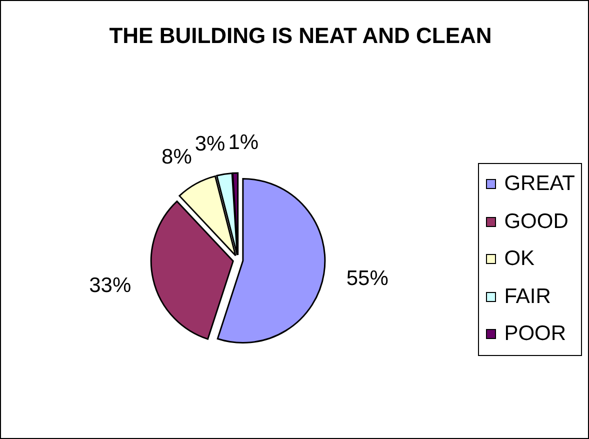 Image resolution: width=589 pixels, height=439 pixels. What do you see at coordinates (243, 142) in the screenshot?
I see `data-label: 1%` at bounding box center [243, 142].